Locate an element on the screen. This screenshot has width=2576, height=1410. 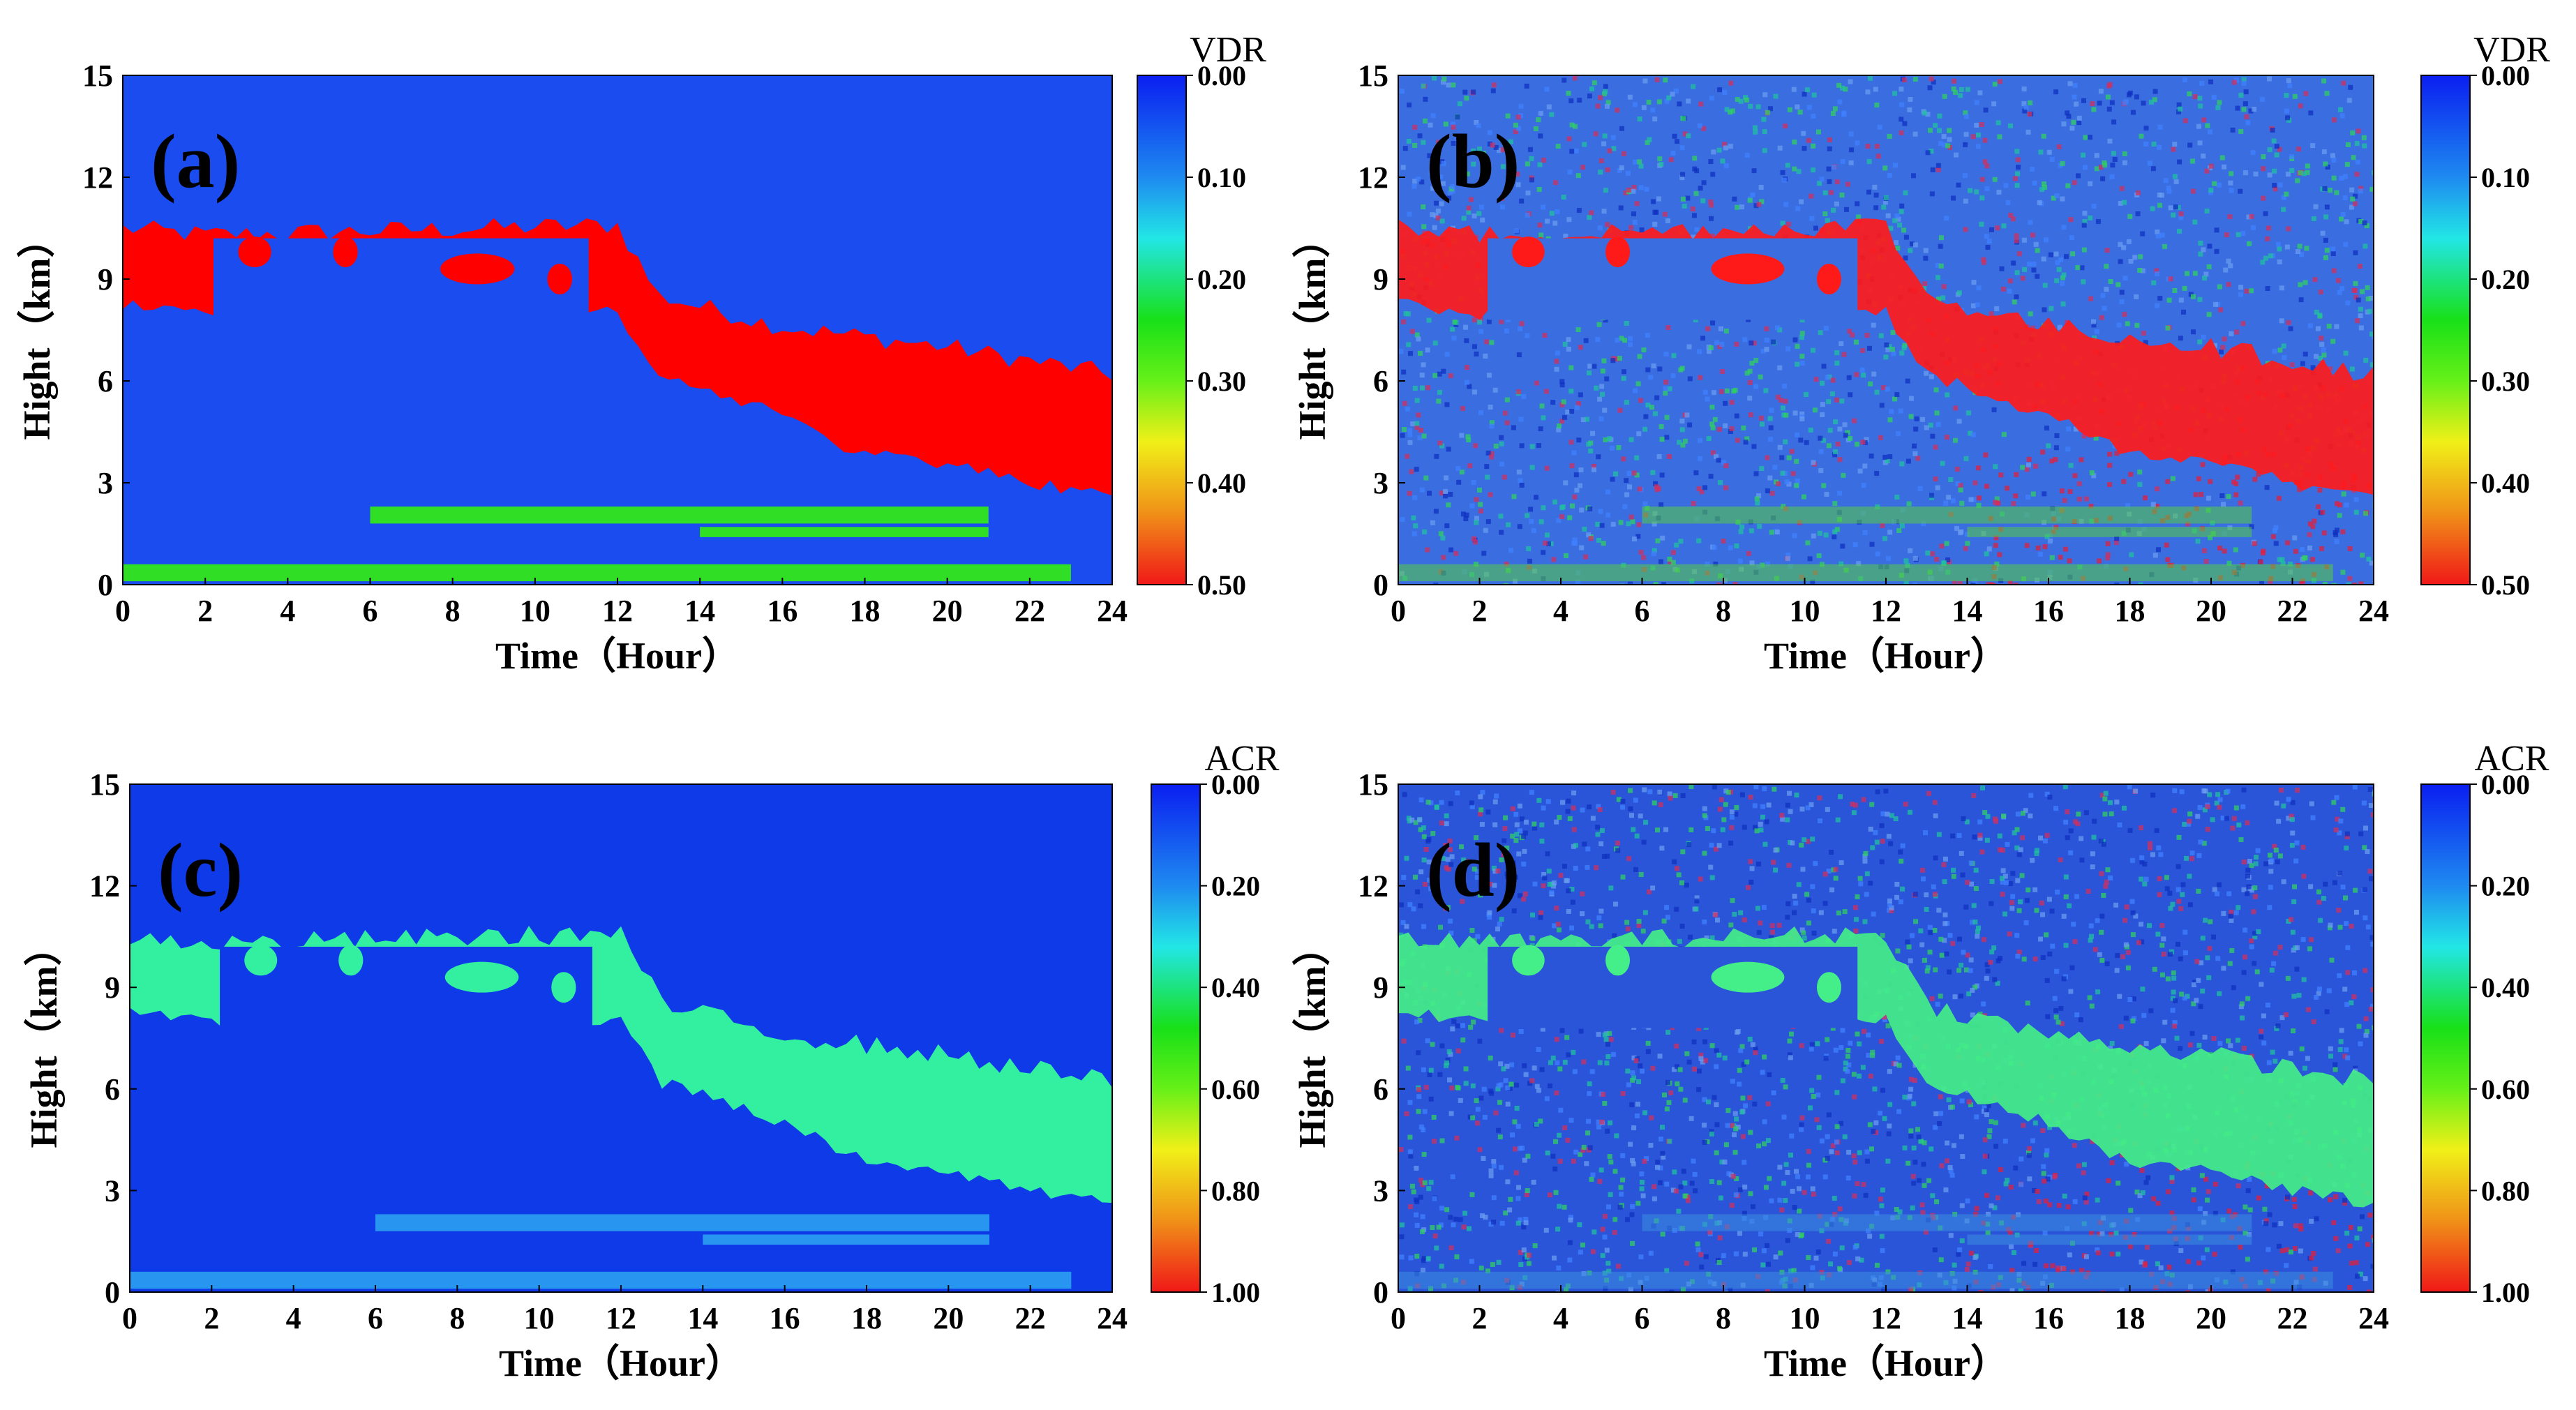
colorbar-title: VDR is located at coordinates (1228, 50).